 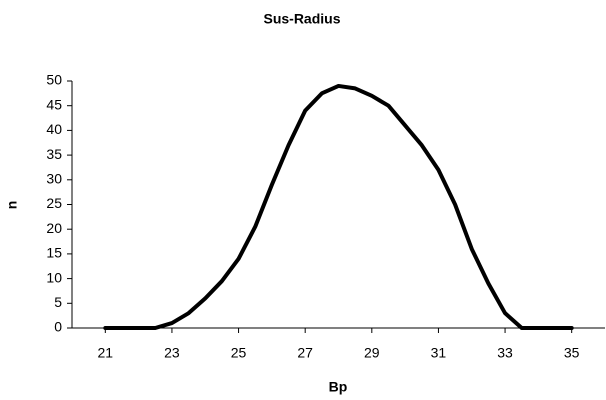 What do you see at coordinates (305, 353) in the screenshot?
I see `x-tick-label: 27` at bounding box center [305, 353].